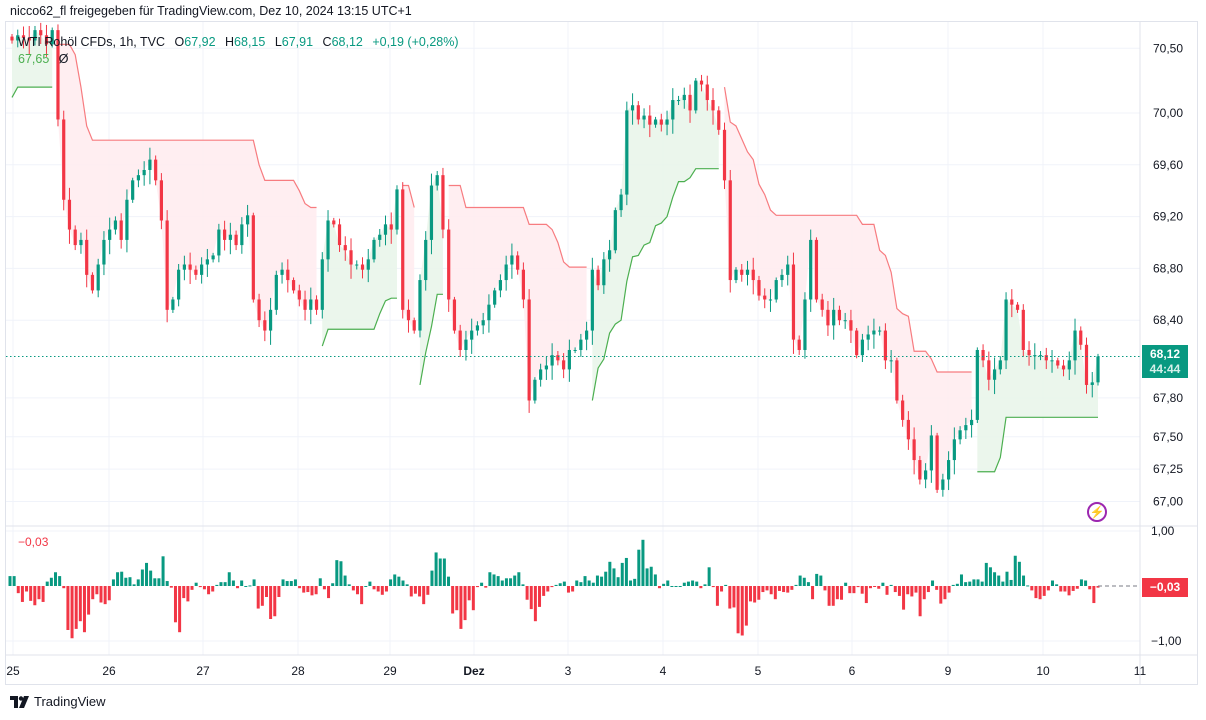  I want to click on indicator-hidden-icon: Ø, so click(63, 59).